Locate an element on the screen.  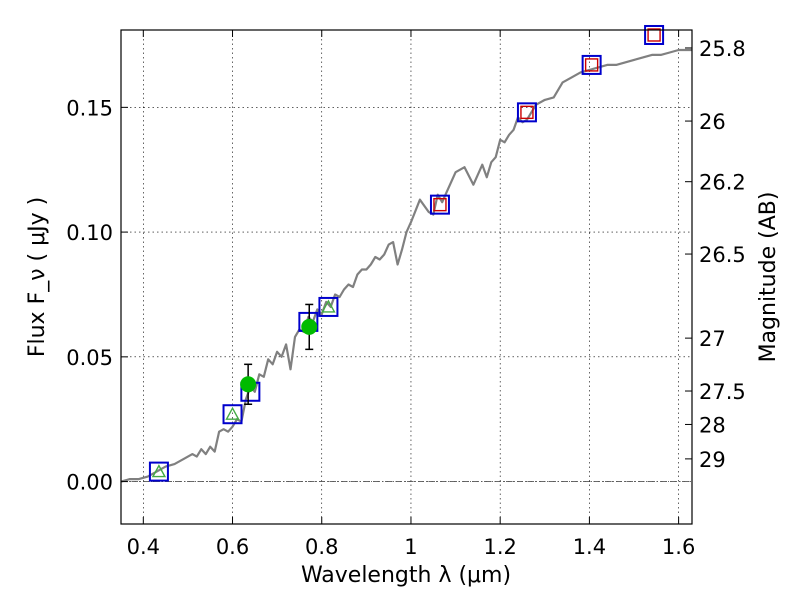
y2-tick-label: 27.5 is located at coordinates (722, 392).